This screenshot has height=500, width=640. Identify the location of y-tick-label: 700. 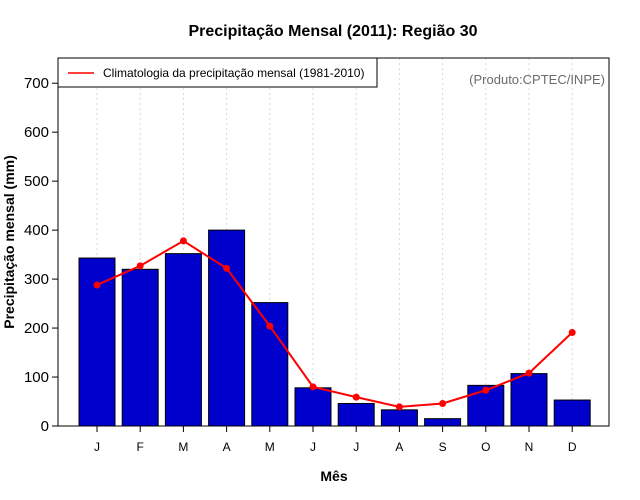
(36, 83).